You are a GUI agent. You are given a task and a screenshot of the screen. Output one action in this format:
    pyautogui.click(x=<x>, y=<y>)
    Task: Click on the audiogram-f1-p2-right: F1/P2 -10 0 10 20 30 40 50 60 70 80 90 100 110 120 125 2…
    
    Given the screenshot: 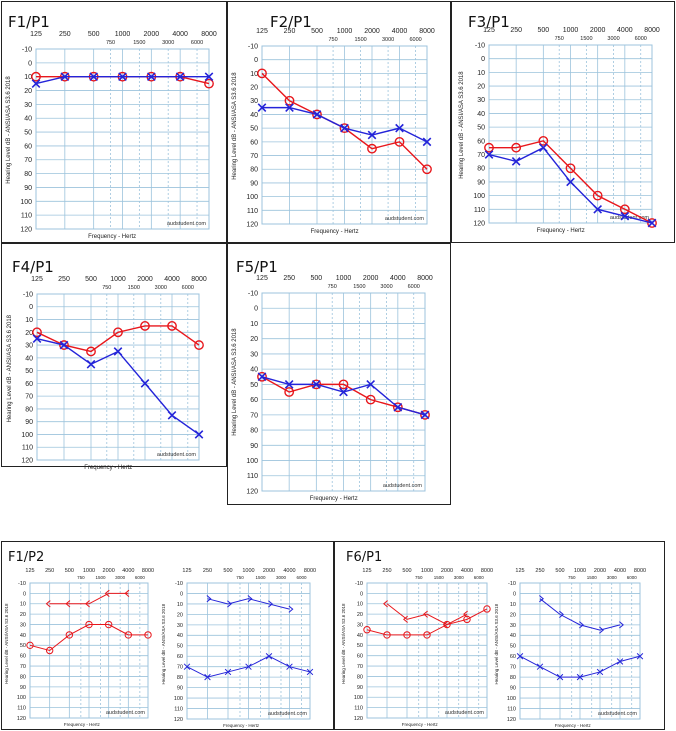 What is the action you would take?
    pyautogui.click(x=79, y=638)
    